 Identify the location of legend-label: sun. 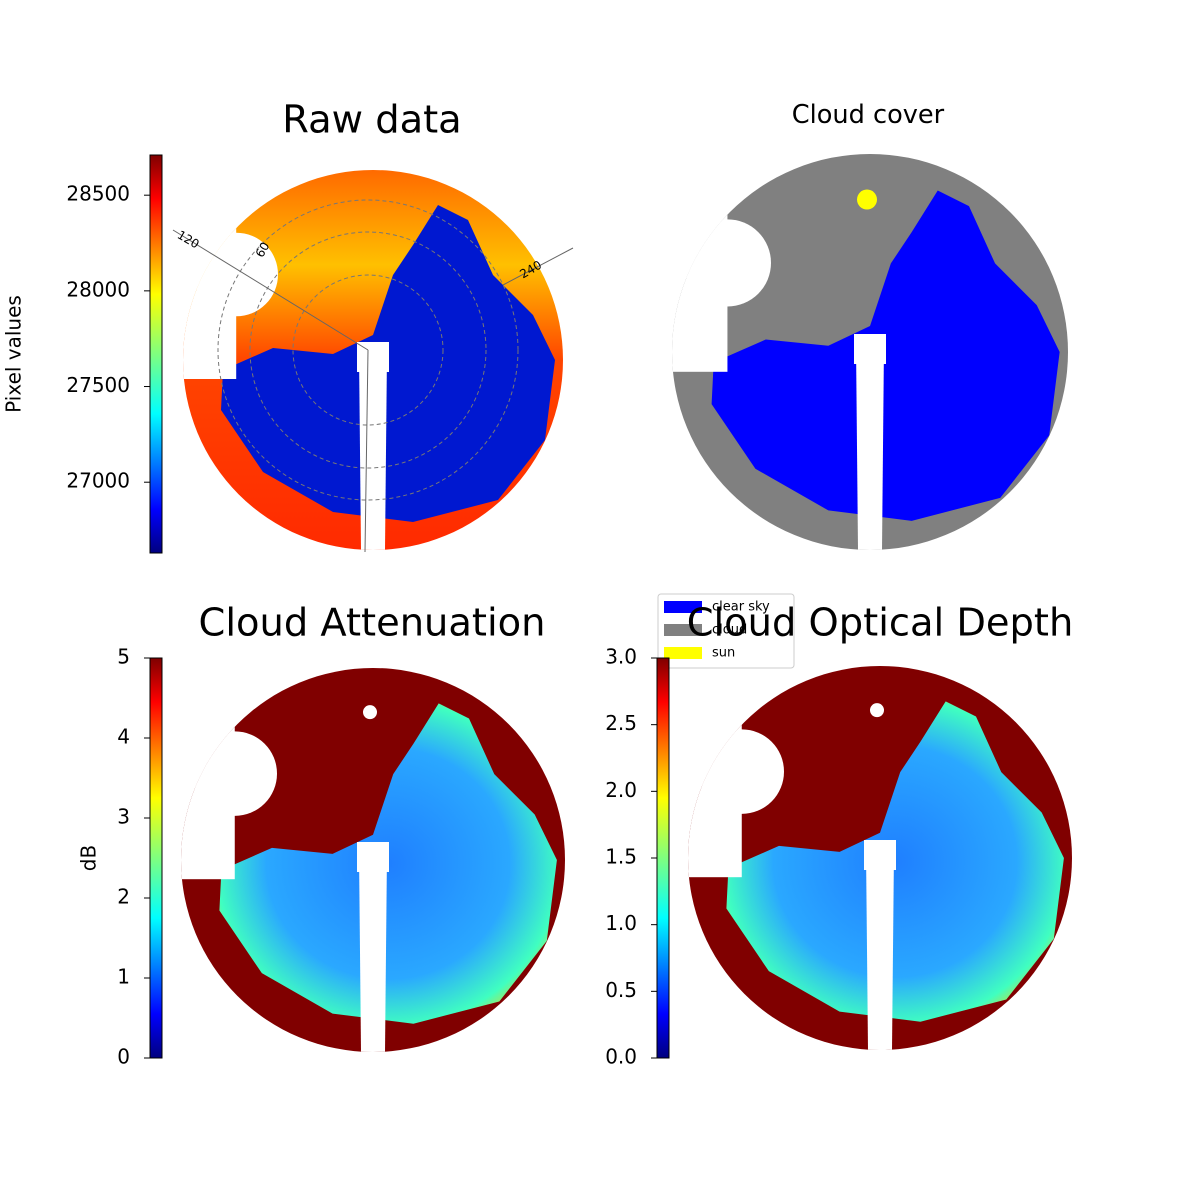
(723, 653).